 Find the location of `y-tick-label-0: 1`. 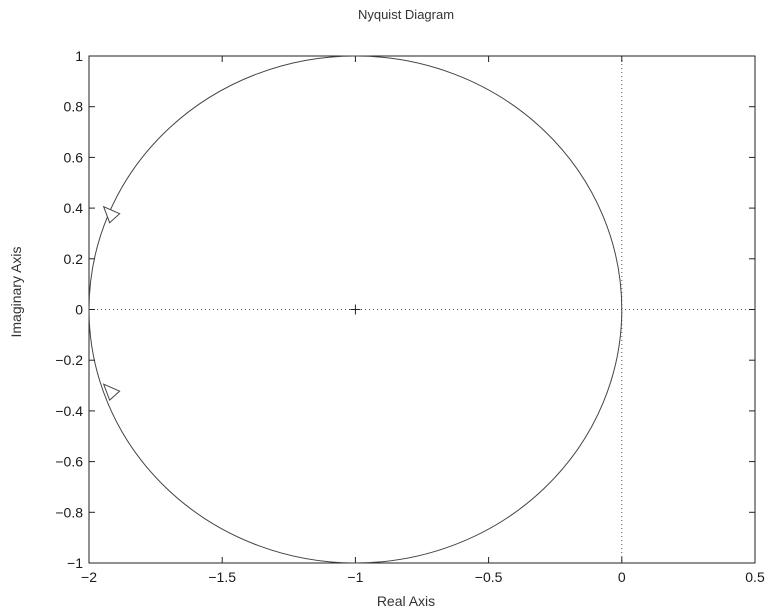

y-tick-label-0: 1 is located at coordinates (79, 56).